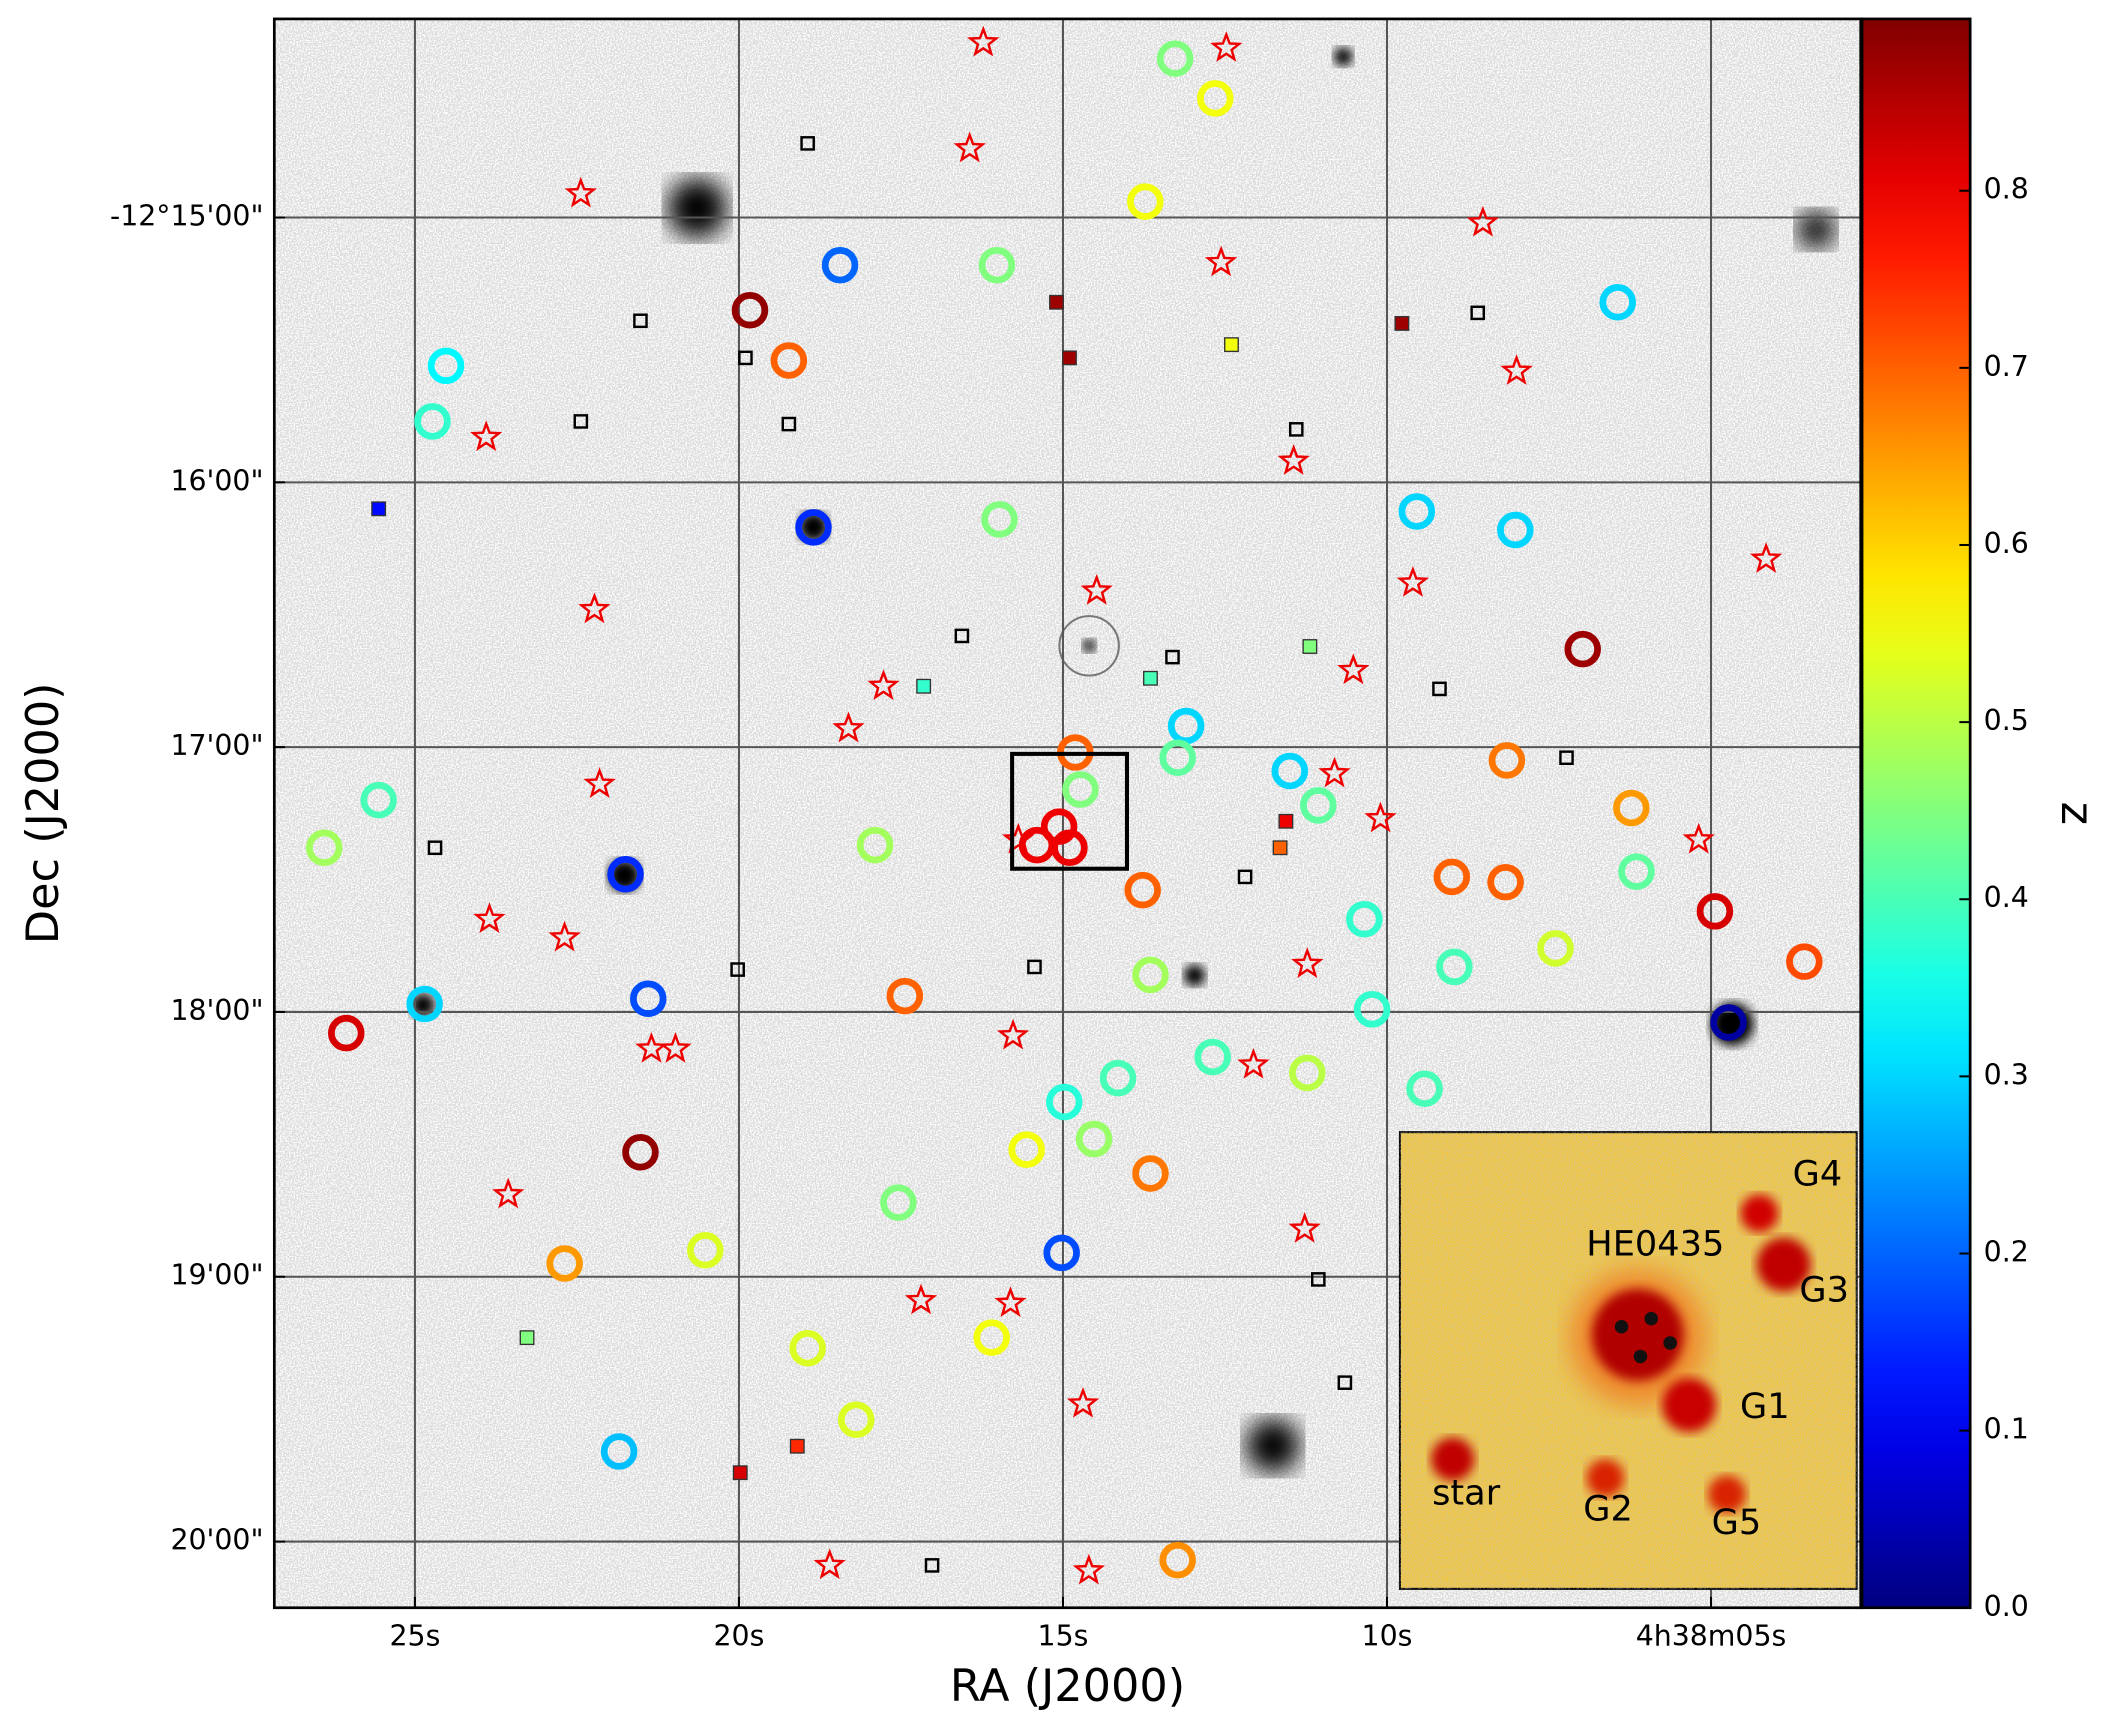 This screenshot has width=2108, height=1728. I want to click on colorbar-tick-label: 0.2, so click(2006, 1252).